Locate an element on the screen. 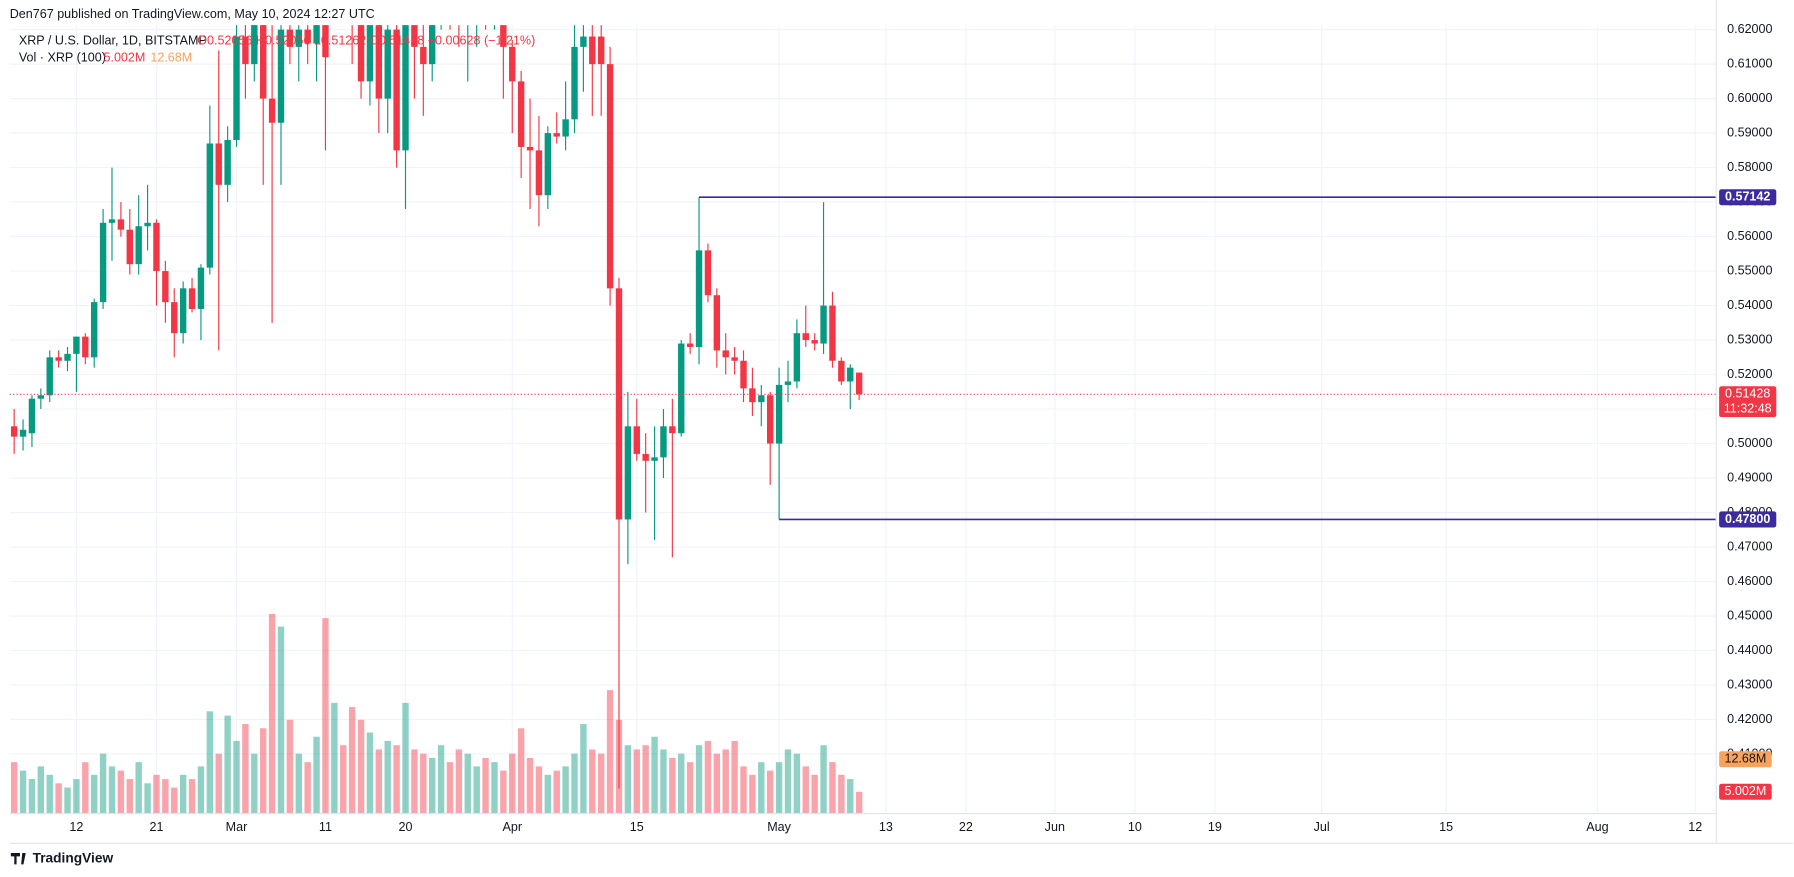  x-tick-label: 21 is located at coordinates (156, 827).